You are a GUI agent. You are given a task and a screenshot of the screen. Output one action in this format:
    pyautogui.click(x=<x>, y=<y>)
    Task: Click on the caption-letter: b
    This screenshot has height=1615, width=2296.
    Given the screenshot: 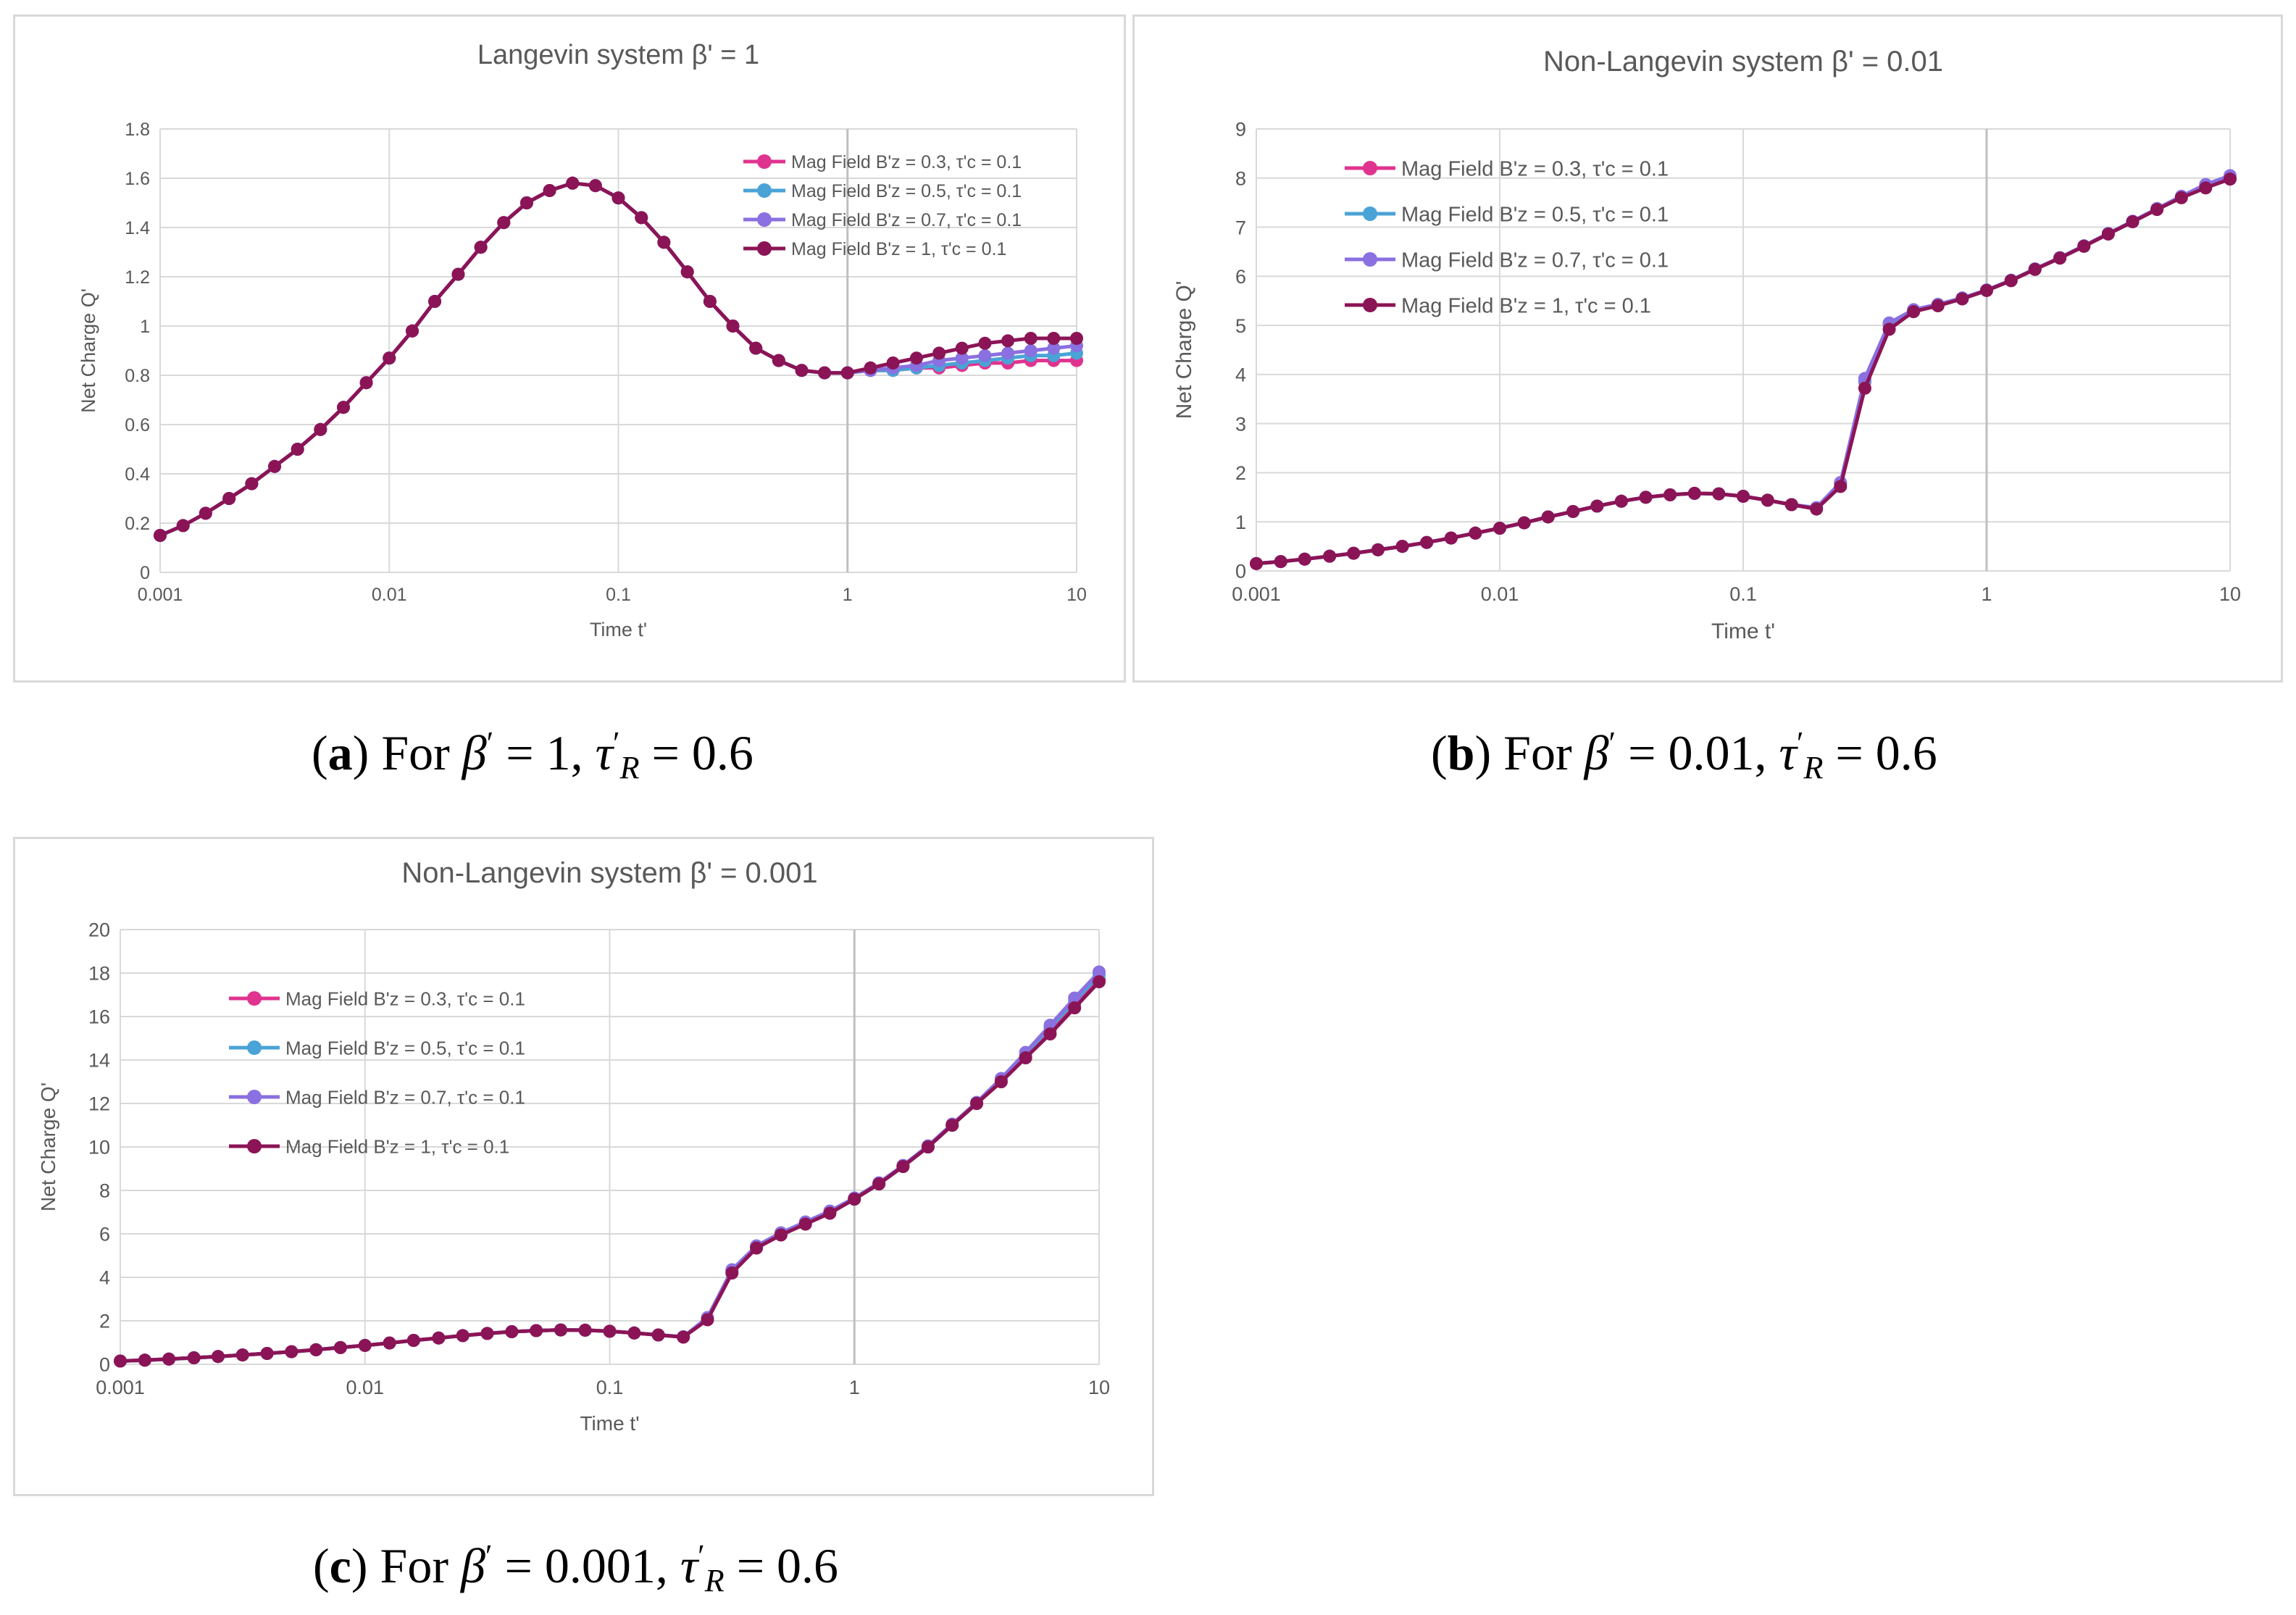 What is the action you would take?
    pyautogui.click(x=1461, y=753)
    